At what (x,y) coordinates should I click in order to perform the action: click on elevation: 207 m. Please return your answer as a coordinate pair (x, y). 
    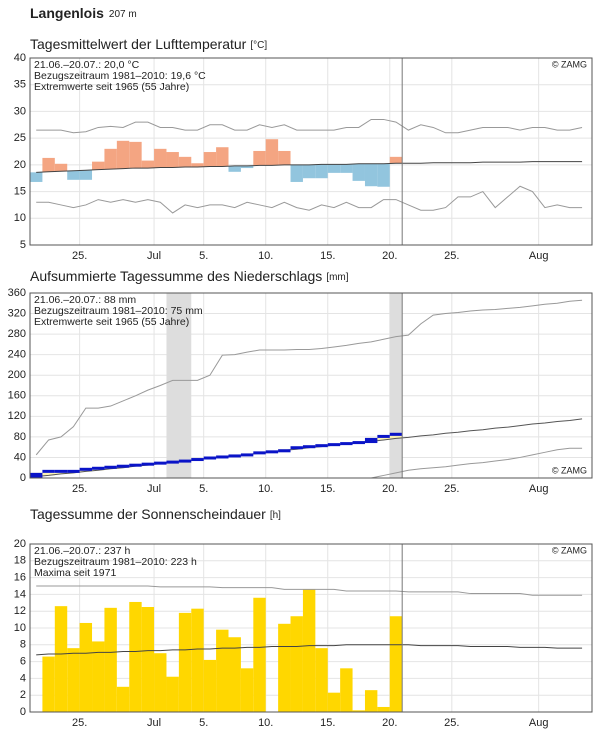
    Looking at the image, I should click on (123, 14).